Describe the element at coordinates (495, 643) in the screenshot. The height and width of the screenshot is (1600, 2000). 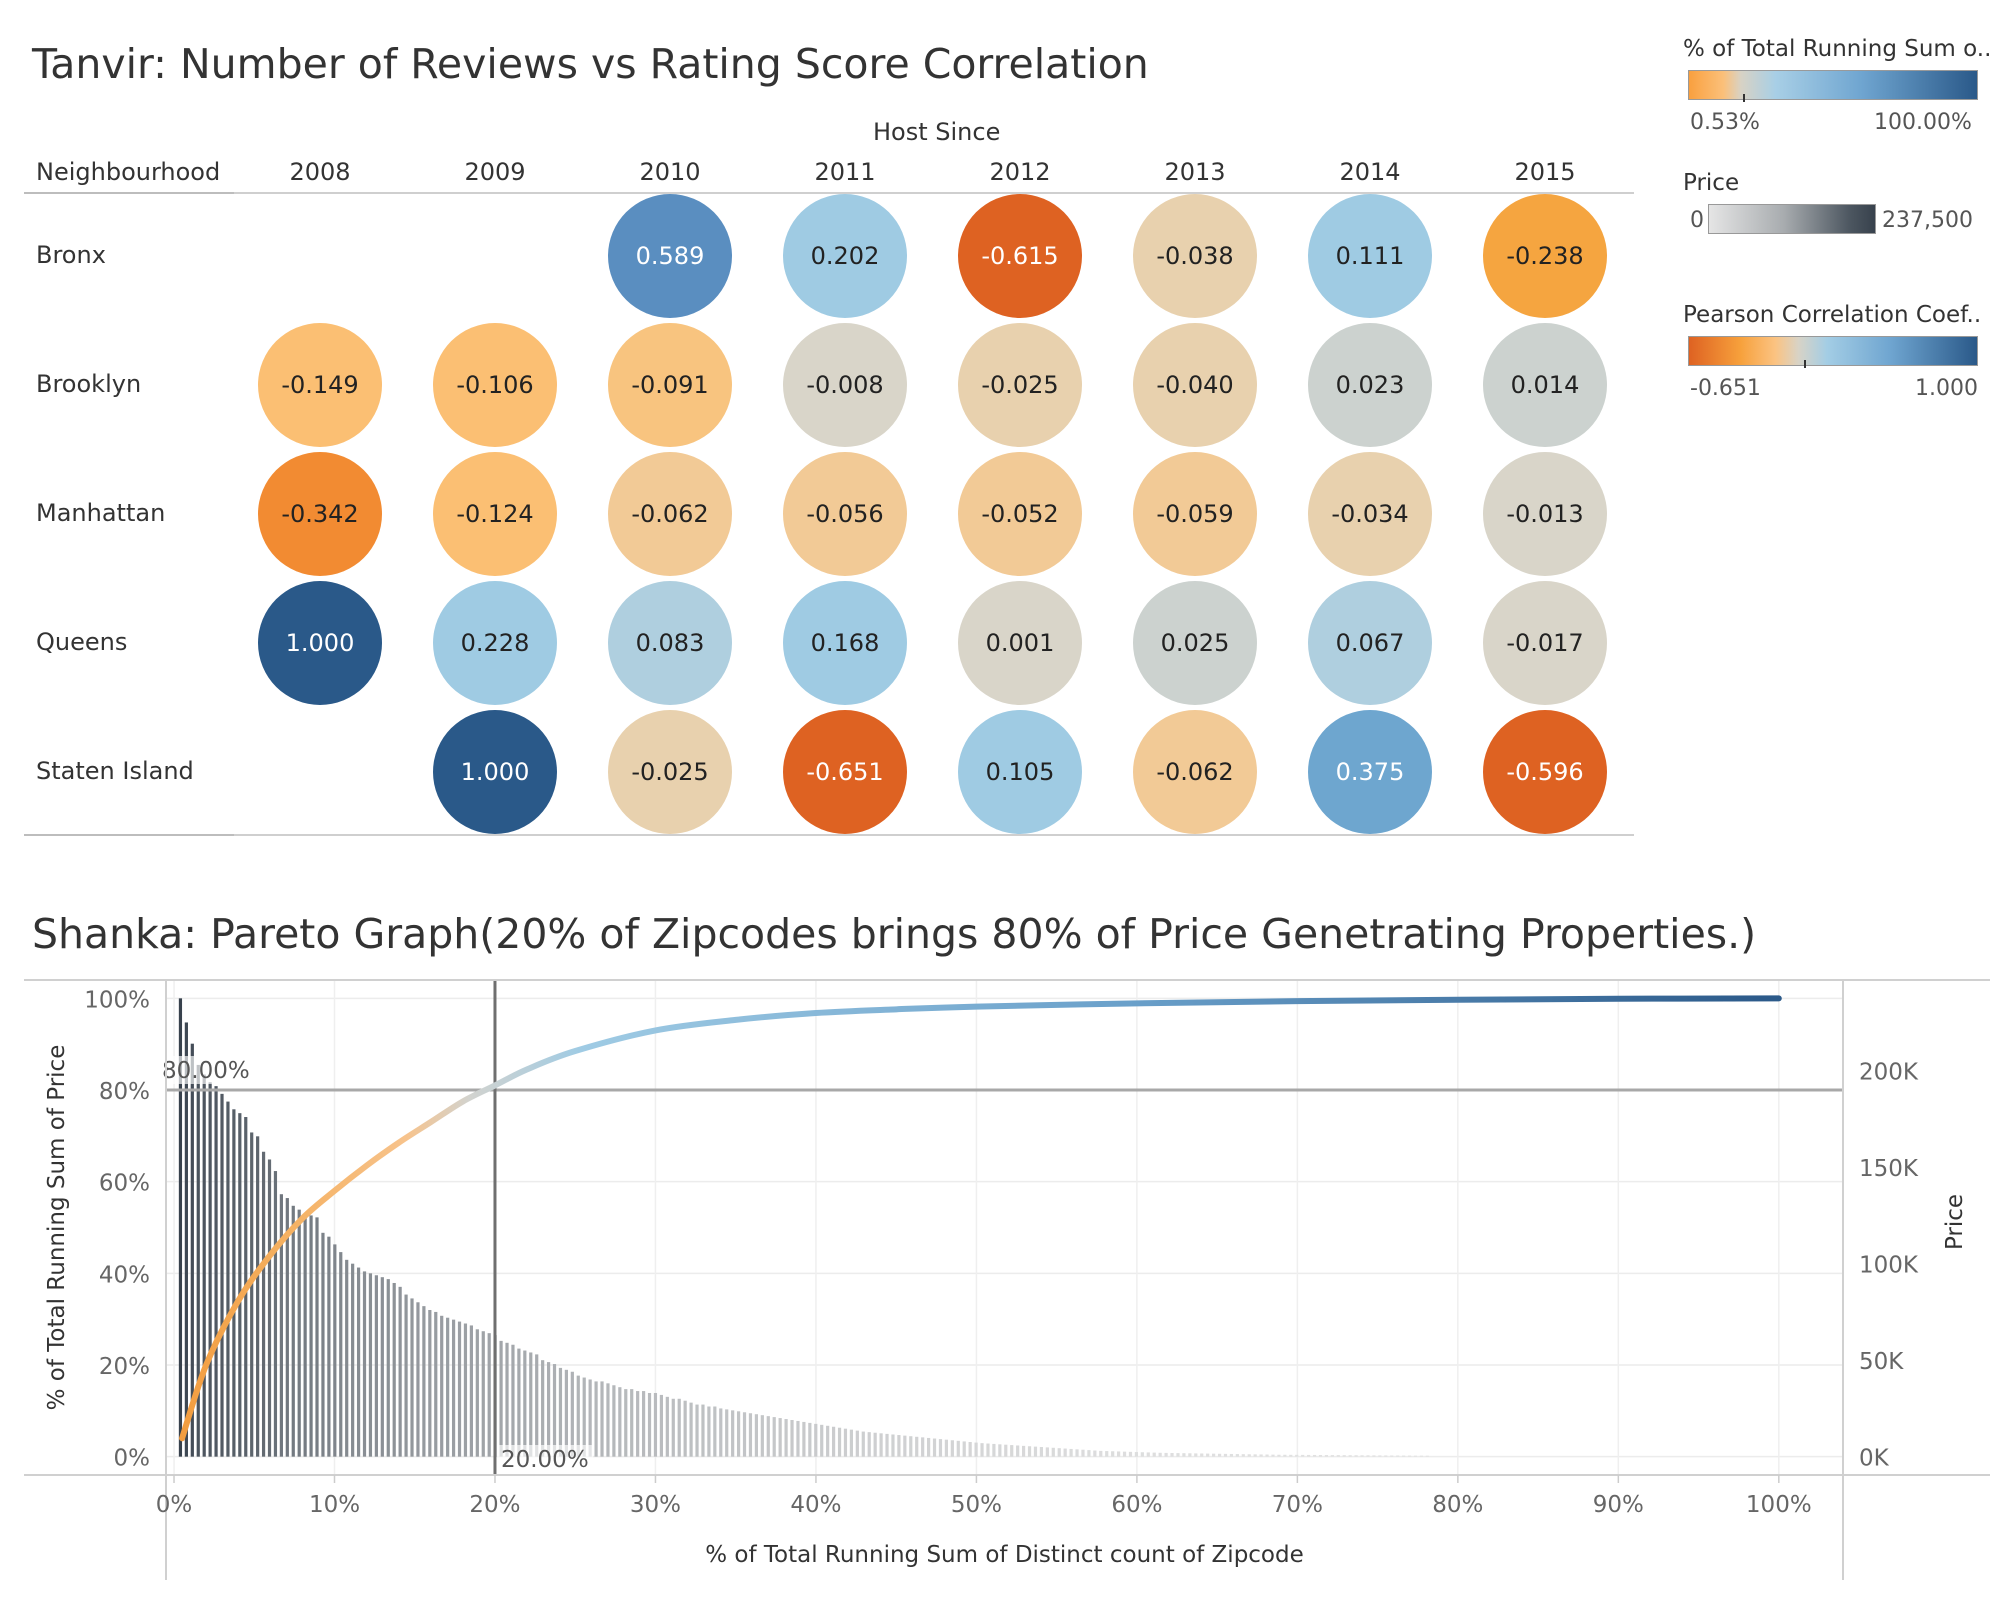
I see `correlation-circle: 0.228` at that location.